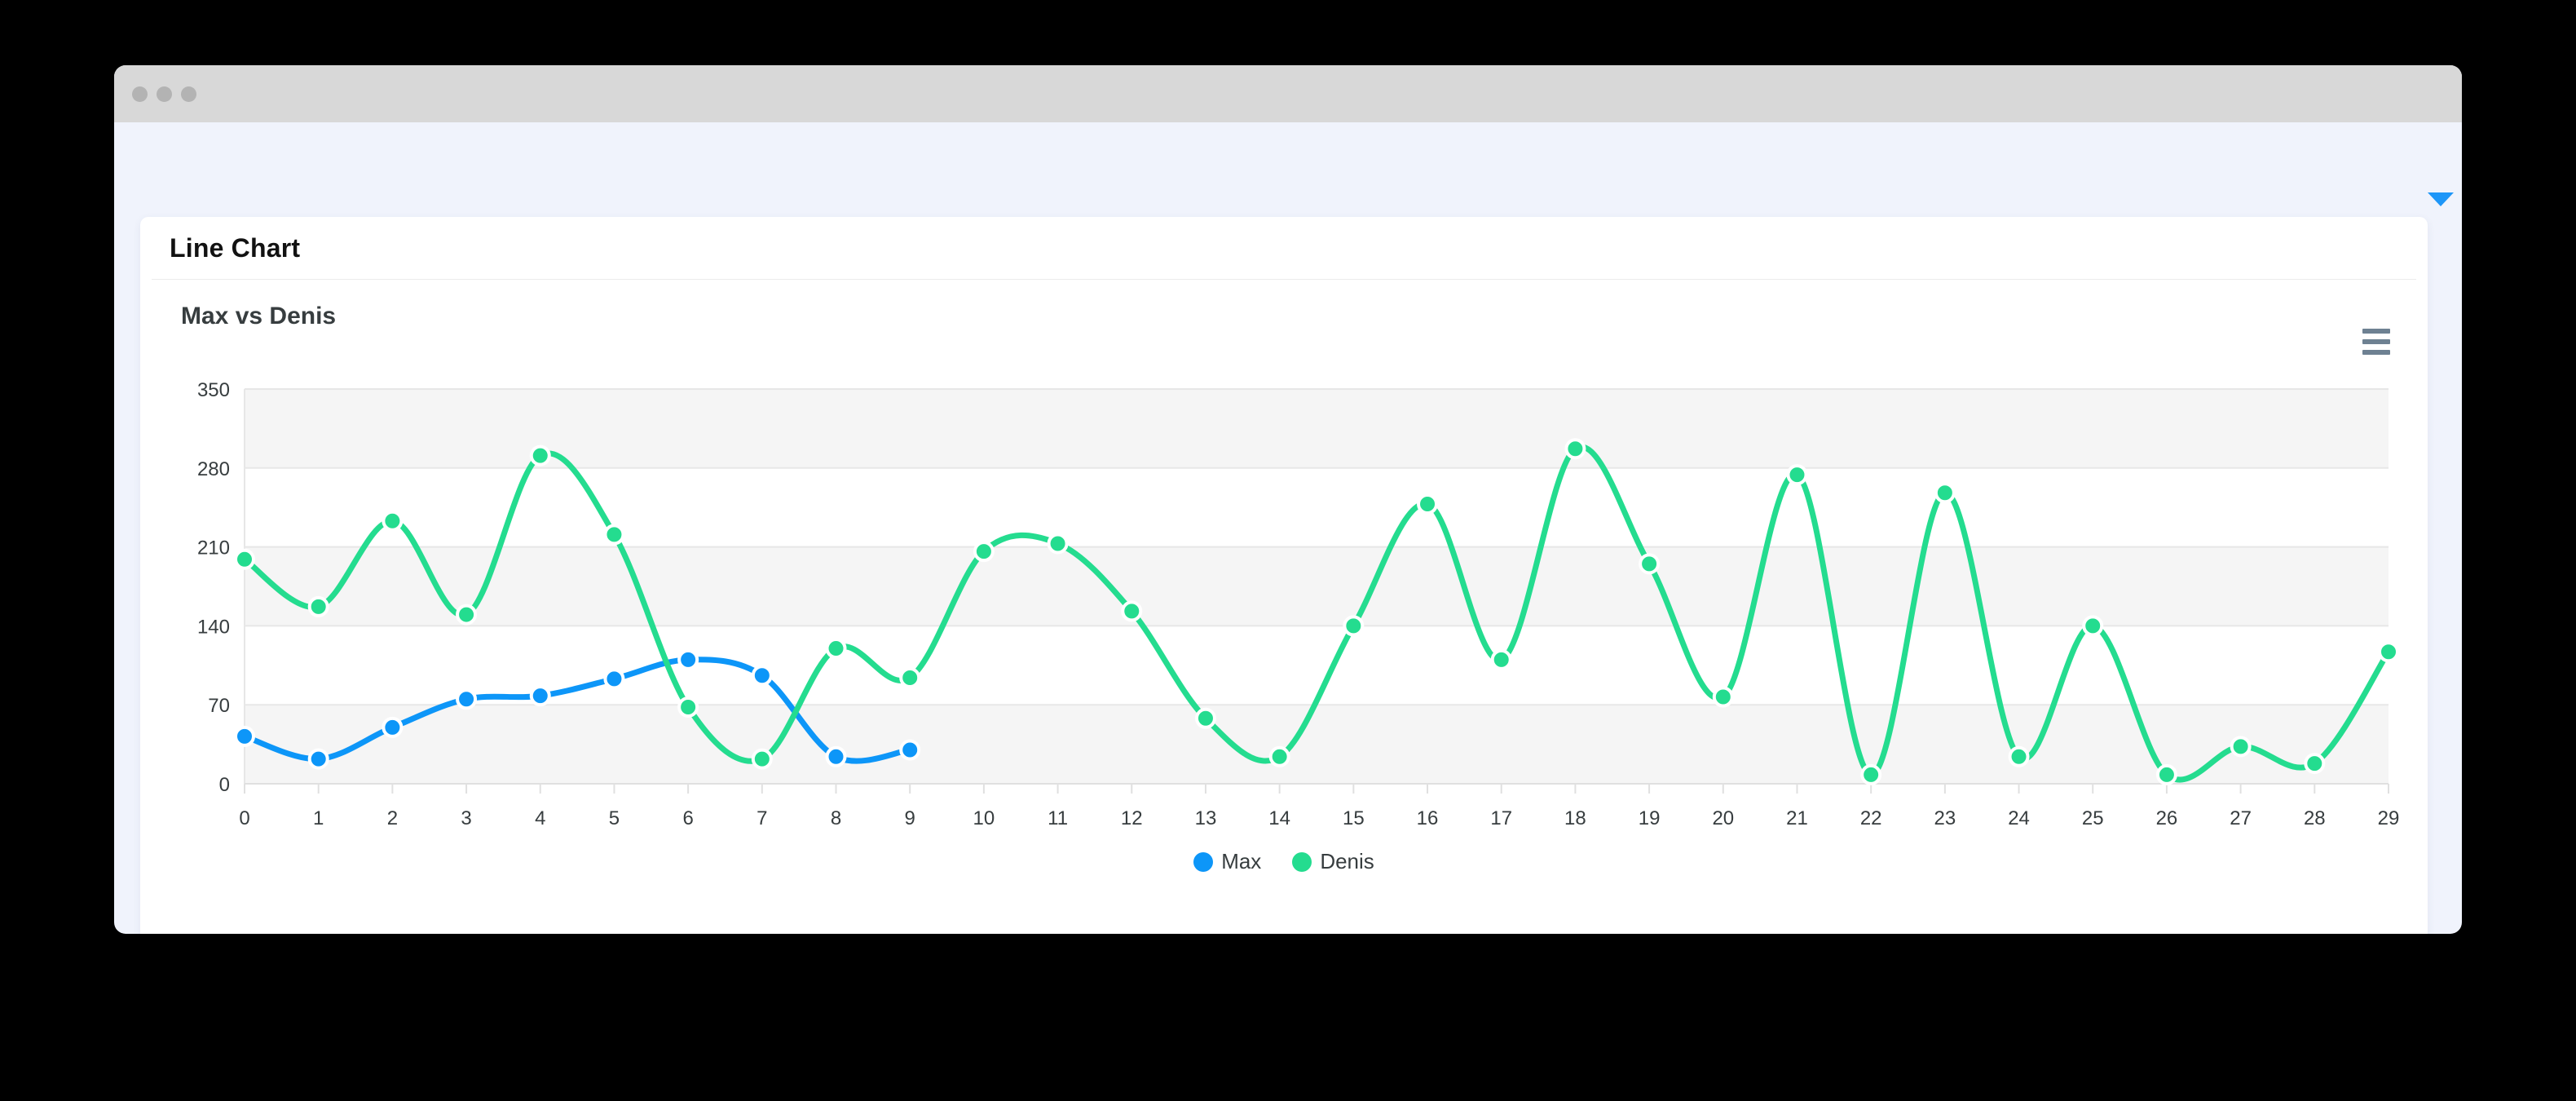 The image size is (2576, 1101). What do you see at coordinates (2315, 818) in the screenshot?
I see `x-axis-label: 28` at bounding box center [2315, 818].